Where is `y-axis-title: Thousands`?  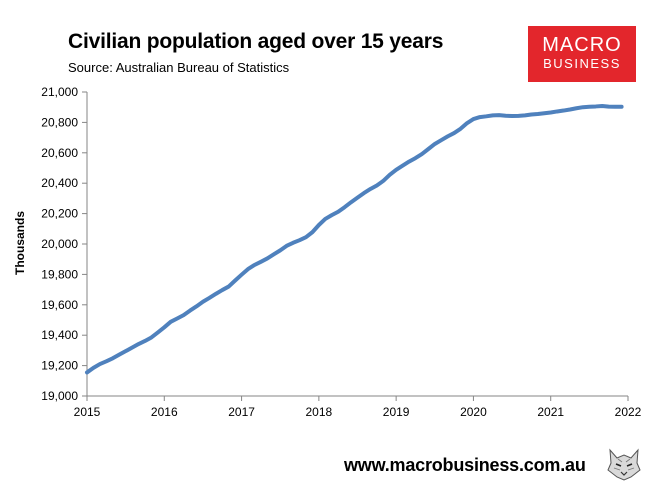 y-axis-title: Thousands is located at coordinates (20, 243).